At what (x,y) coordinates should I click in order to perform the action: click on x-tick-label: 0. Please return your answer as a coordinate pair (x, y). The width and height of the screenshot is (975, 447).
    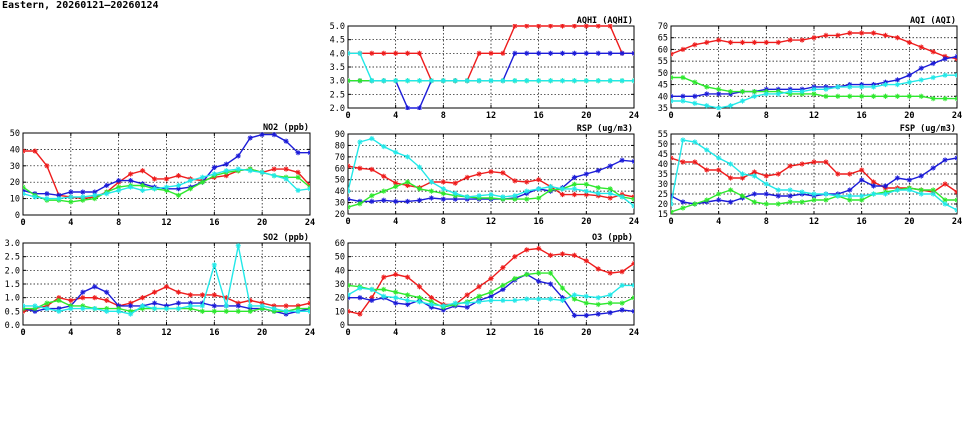
    Looking at the image, I should click on (22, 333).